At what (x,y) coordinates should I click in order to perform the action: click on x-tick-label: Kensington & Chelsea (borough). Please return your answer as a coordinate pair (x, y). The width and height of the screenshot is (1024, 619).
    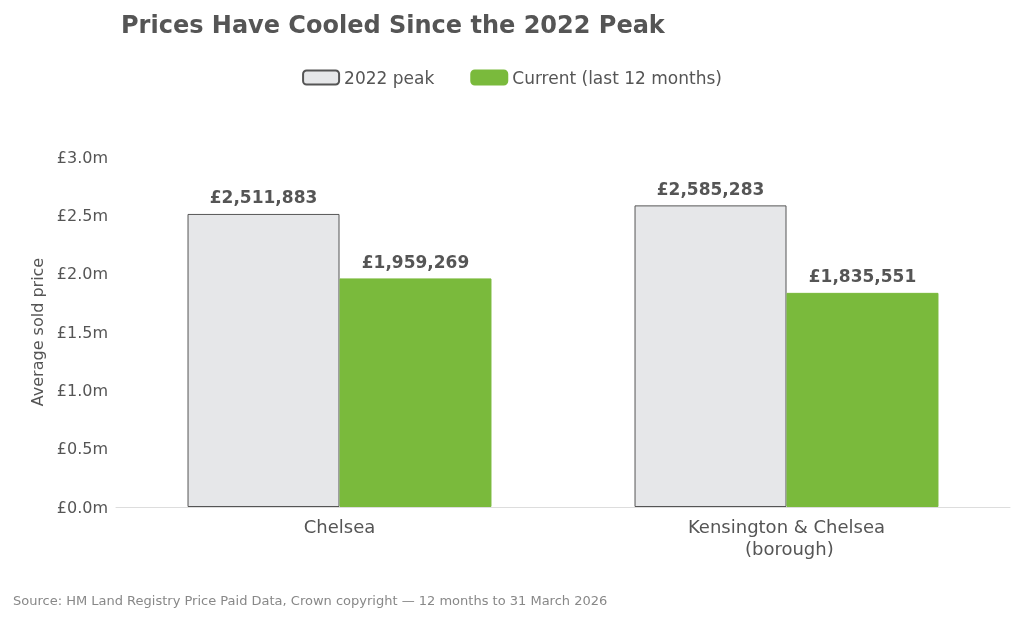
    Looking at the image, I should click on (786, 537).